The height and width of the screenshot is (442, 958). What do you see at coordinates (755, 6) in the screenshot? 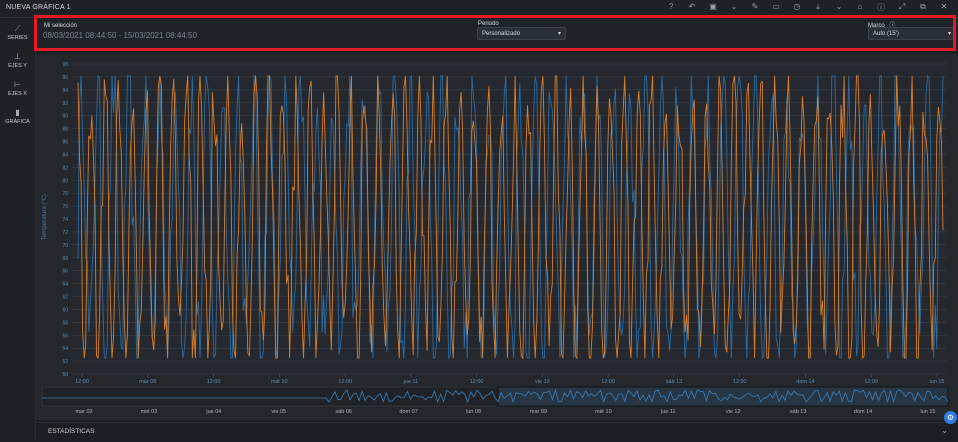
I see `edit-icon: ✎` at bounding box center [755, 6].